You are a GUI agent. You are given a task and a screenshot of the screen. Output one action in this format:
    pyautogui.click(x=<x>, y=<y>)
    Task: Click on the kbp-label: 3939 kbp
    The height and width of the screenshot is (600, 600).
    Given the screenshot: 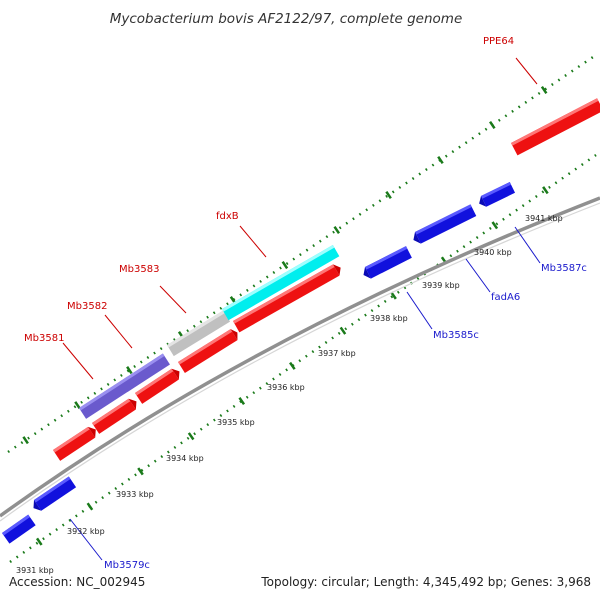 What is the action you would take?
    pyautogui.click(x=441, y=285)
    